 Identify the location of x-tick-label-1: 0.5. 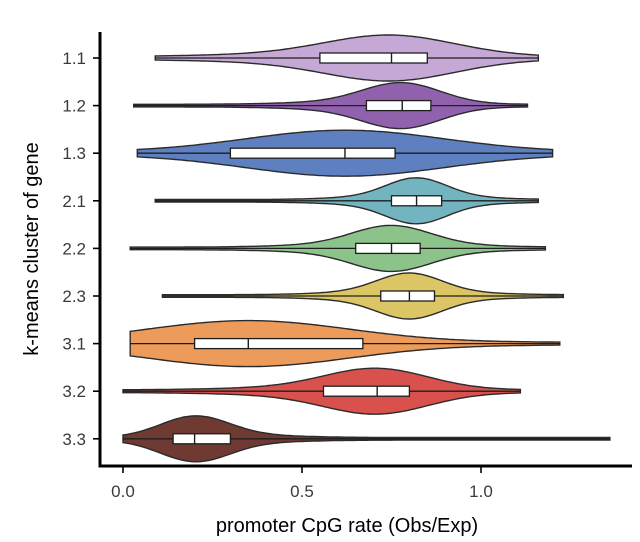
(302, 491).